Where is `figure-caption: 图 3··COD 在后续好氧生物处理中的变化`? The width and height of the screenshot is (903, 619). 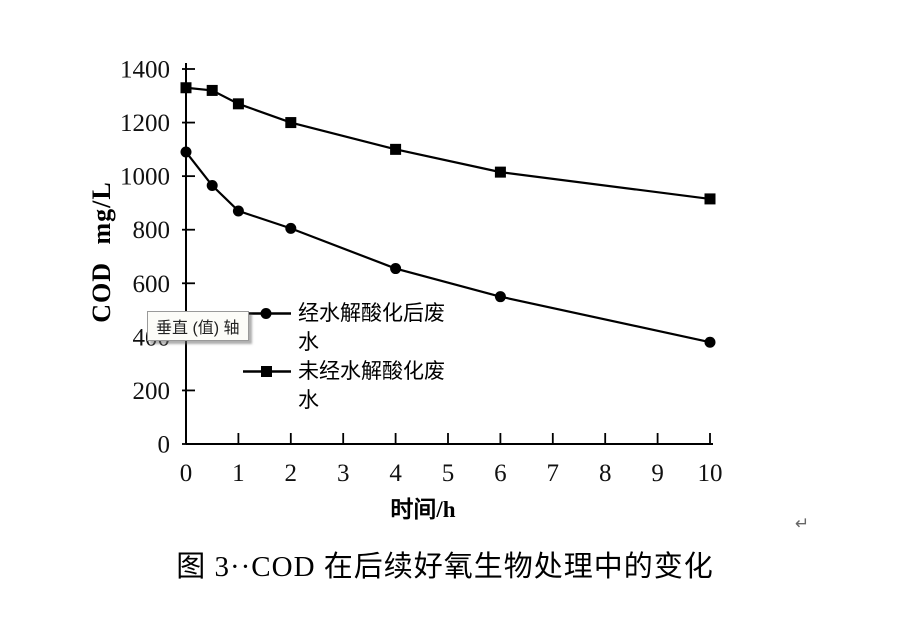 figure-caption: 图 3··COD 在后续好氧生物处理中的变化 is located at coordinates (445, 567).